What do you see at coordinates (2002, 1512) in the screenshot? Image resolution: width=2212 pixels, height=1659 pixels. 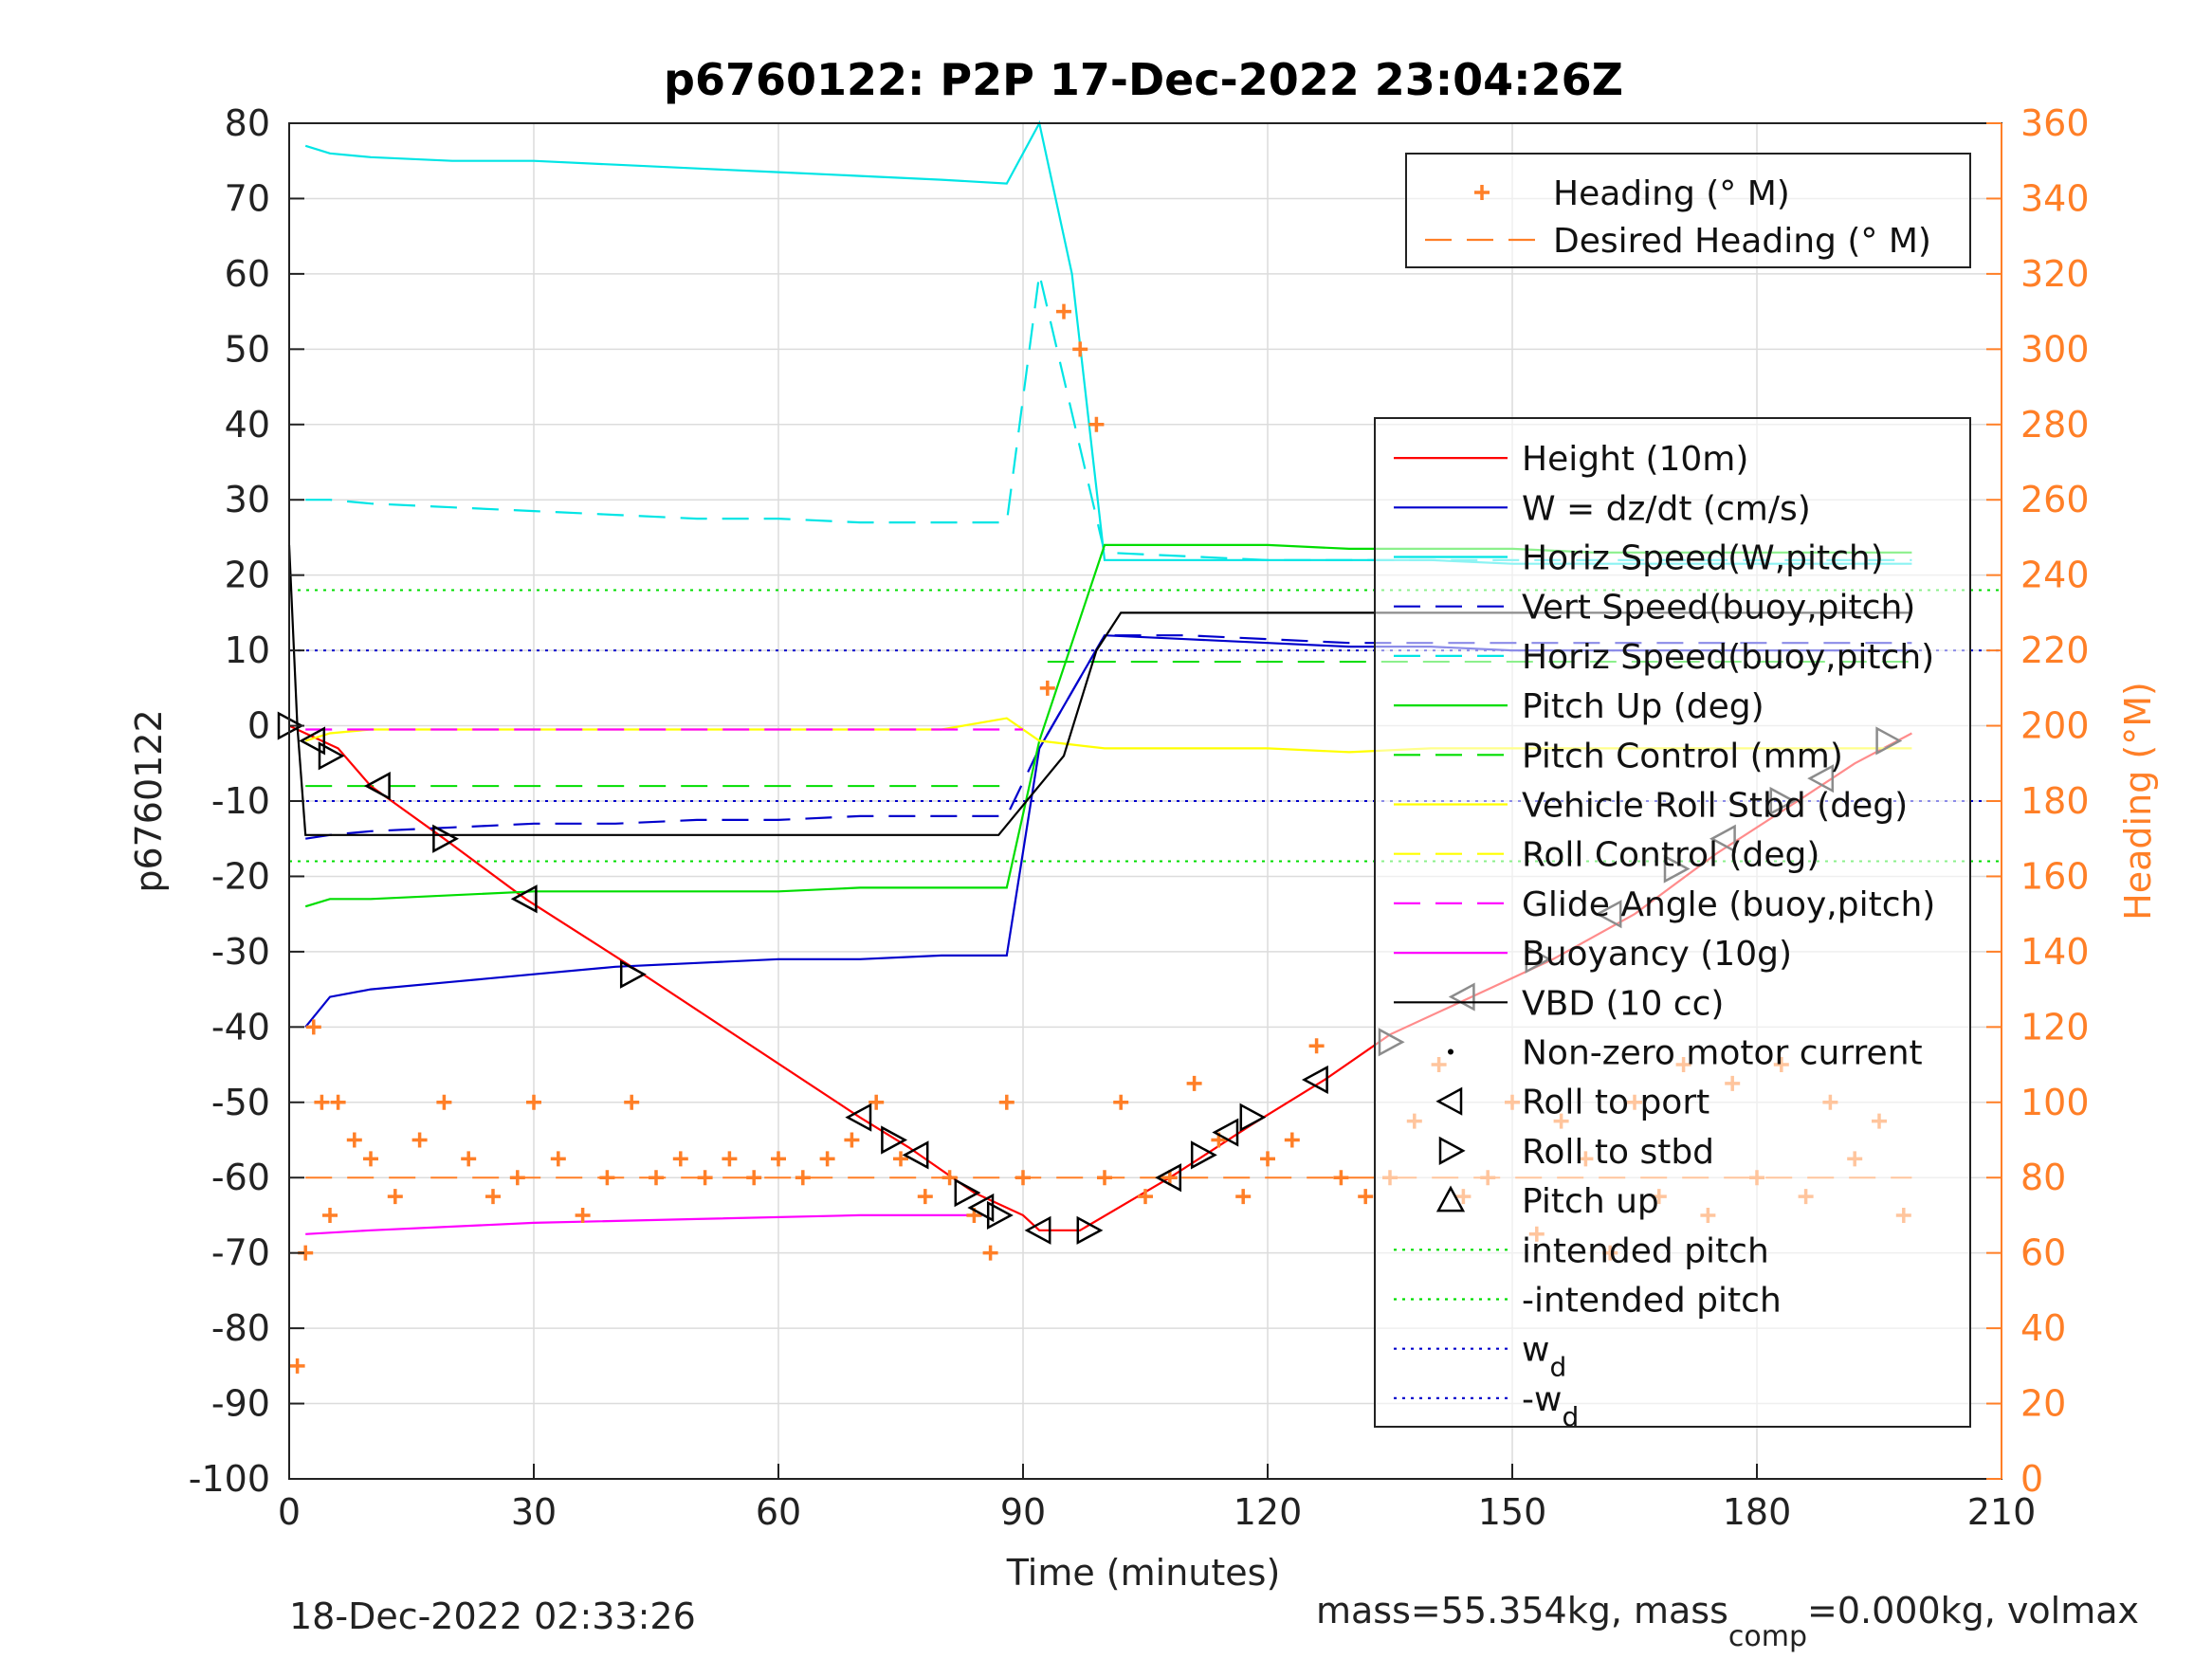 I see `x-tick-label: 210` at bounding box center [2002, 1512].